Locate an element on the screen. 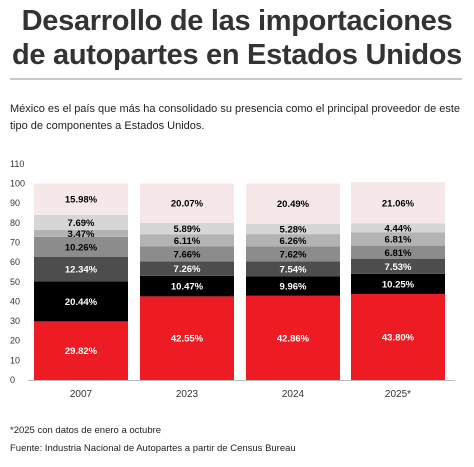  data-label: 7.26% is located at coordinates (187, 269).